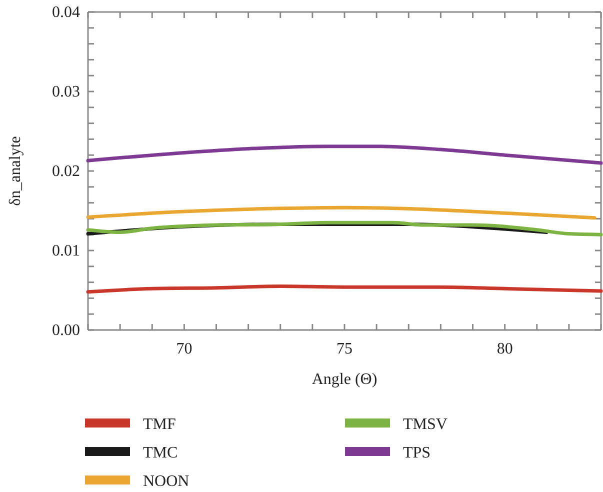  Describe the element at coordinates (66, 92) in the screenshot. I see `y-tick-label: 0.03` at that location.